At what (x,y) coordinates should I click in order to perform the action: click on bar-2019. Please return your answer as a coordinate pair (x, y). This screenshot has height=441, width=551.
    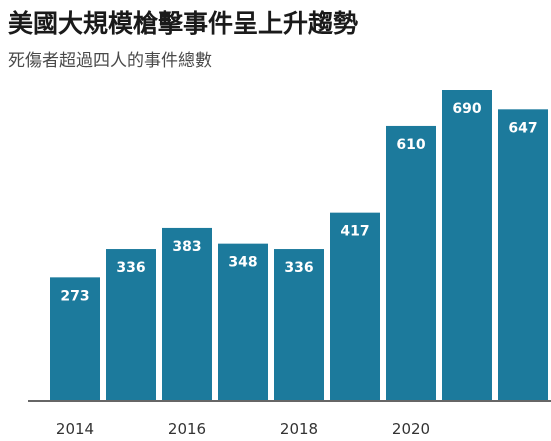
    Looking at the image, I should click on (355, 306).